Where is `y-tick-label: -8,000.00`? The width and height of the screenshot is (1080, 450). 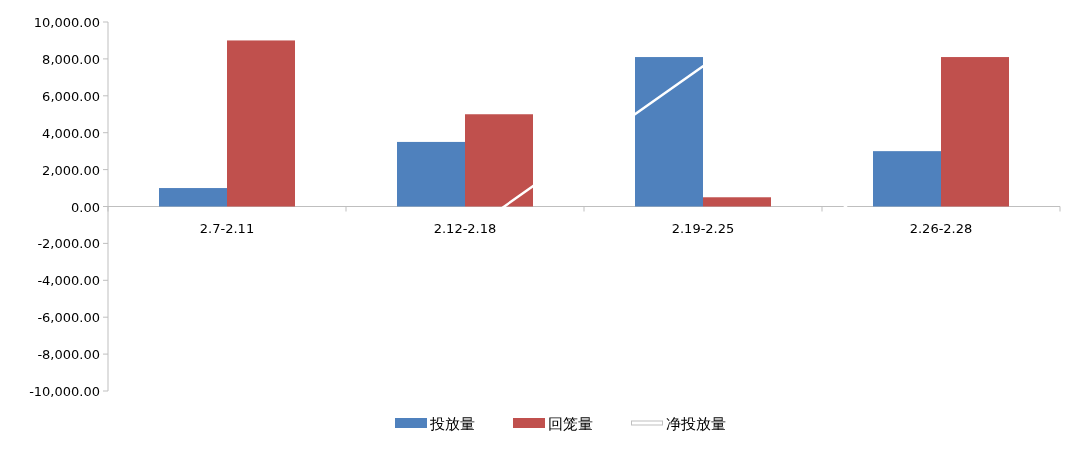 y-tick-label: -8,000.00 is located at coordinates (68, 355).